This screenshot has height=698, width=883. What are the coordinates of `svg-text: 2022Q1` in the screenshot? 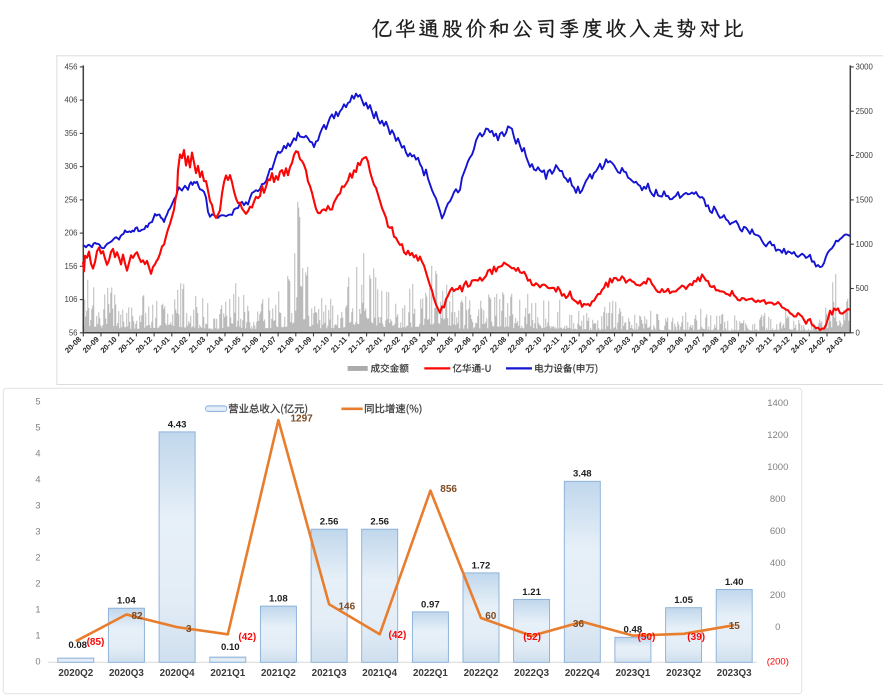 It's located at (430, 673).